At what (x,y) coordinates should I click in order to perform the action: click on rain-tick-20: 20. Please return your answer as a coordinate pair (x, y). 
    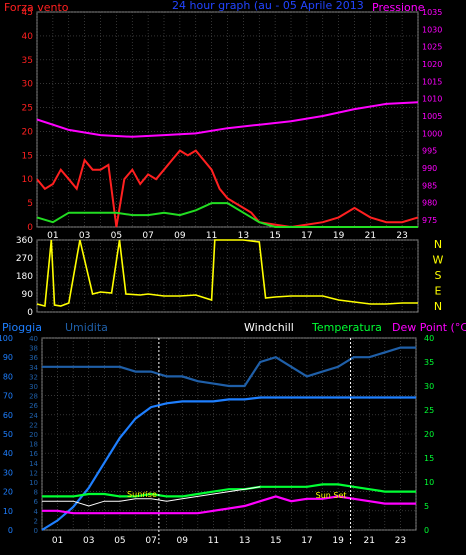
    Looking at the image, I should click on (8, 492).